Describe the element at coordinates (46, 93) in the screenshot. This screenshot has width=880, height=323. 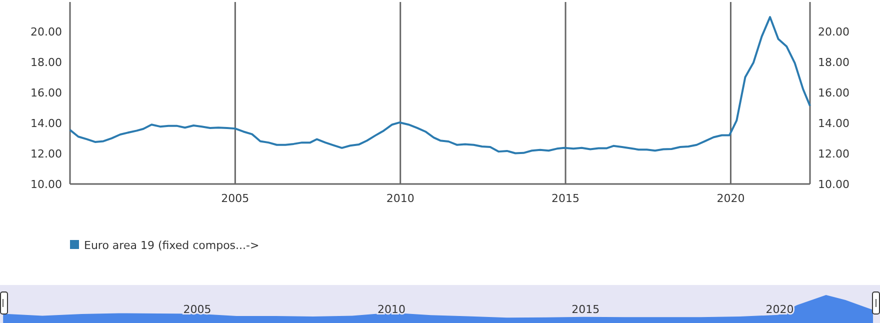
I see `y-tick-label: 16.00` at that location.